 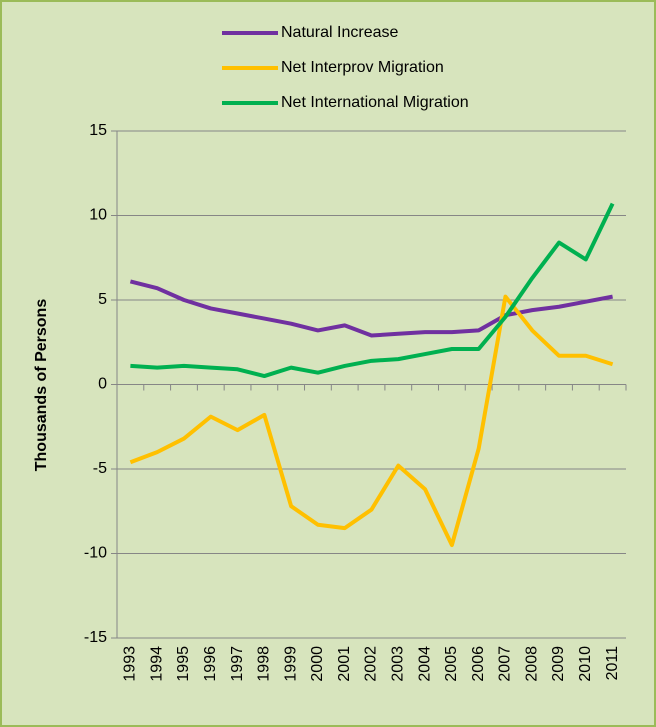 What do you see at coordinates (290, 664) in the screenshot?
I see `x-tick-label: 1999` at bounding box center [290, 664].